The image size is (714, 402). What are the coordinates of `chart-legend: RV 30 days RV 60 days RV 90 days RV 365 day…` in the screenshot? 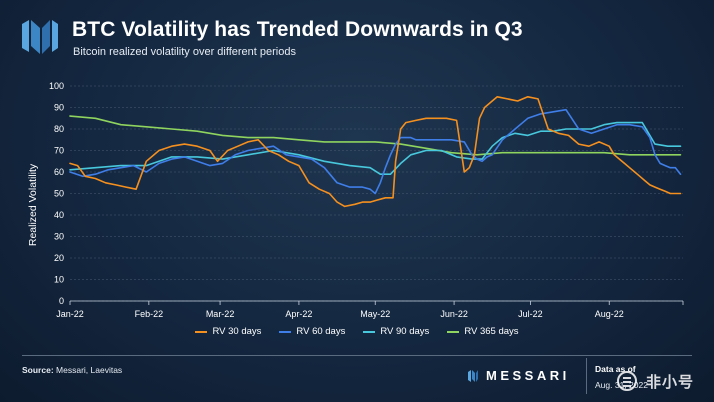 It's located at (357, 331).